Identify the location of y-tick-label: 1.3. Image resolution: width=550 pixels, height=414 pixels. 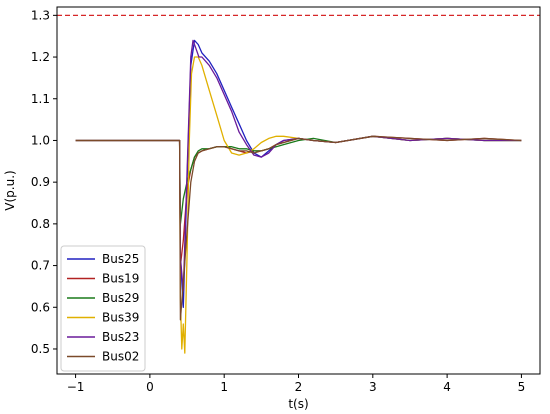
(40, 15).